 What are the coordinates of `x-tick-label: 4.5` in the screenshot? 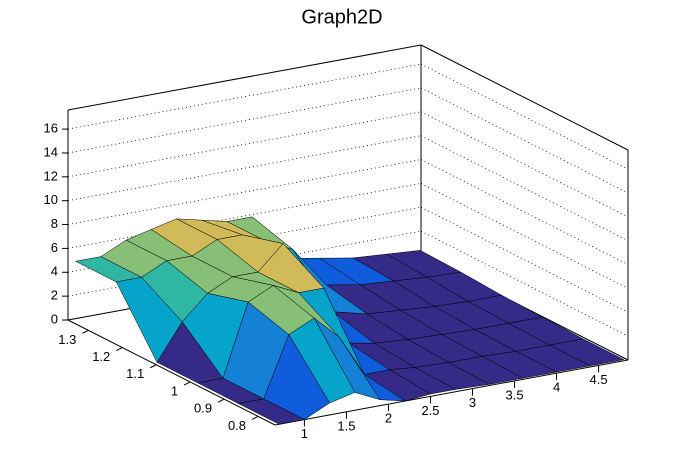 It's located at (599, 379).